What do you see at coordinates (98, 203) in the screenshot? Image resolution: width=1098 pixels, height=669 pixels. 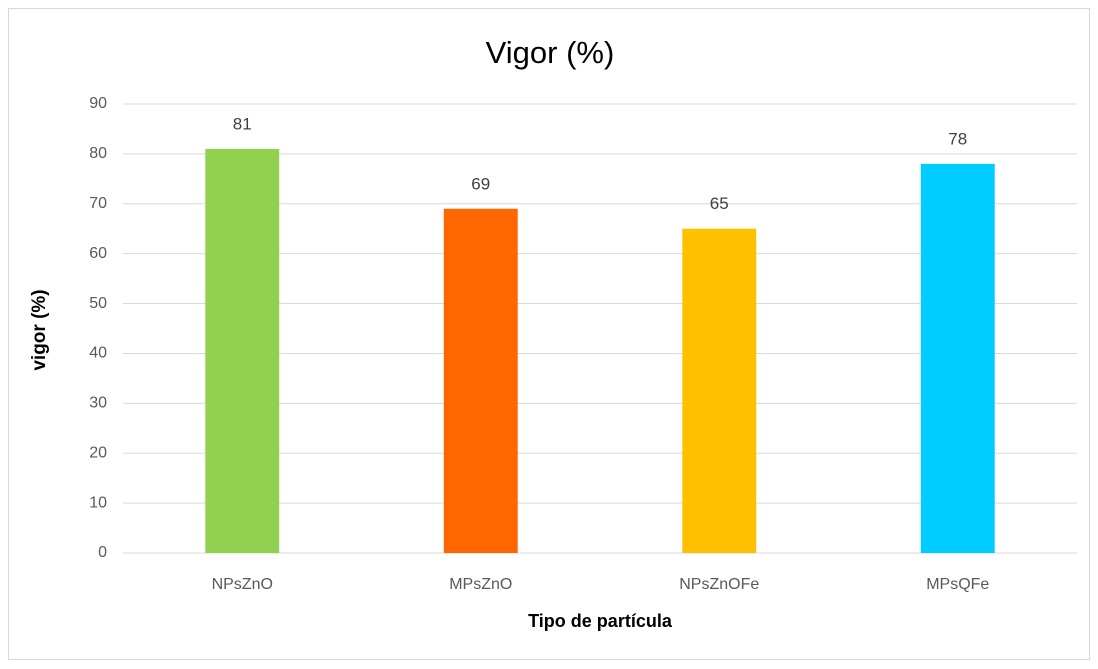 I see `y-tick-label: 70` at bounding box center [98, 203].